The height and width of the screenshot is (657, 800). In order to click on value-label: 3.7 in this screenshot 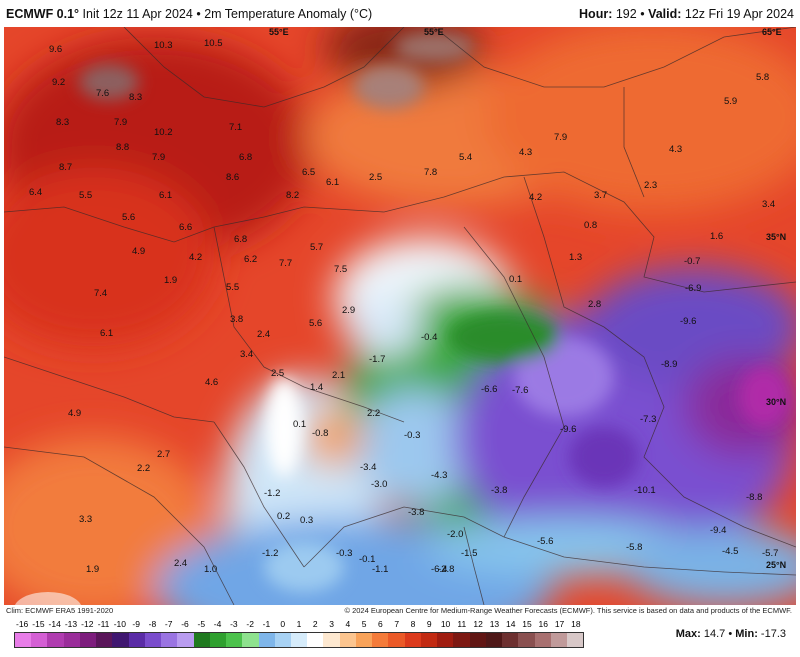, I will do `click(600, 195)`.